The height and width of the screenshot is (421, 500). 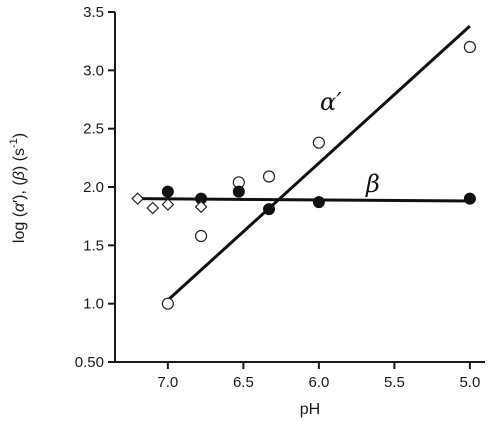 I want to click on series-label-beta: β, so click(x=372, y=184).